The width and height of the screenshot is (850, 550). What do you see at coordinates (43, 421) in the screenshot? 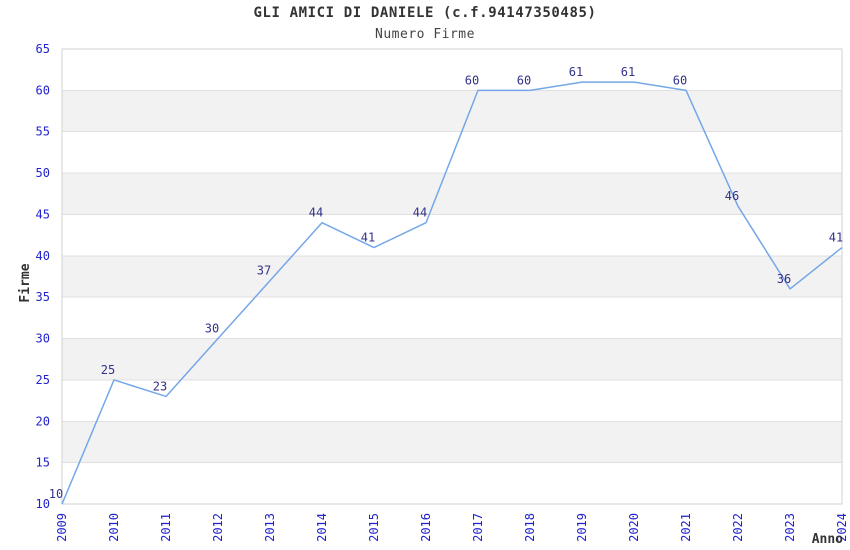
I see `y-tick-label: 20` at bounding box center [43, 421].